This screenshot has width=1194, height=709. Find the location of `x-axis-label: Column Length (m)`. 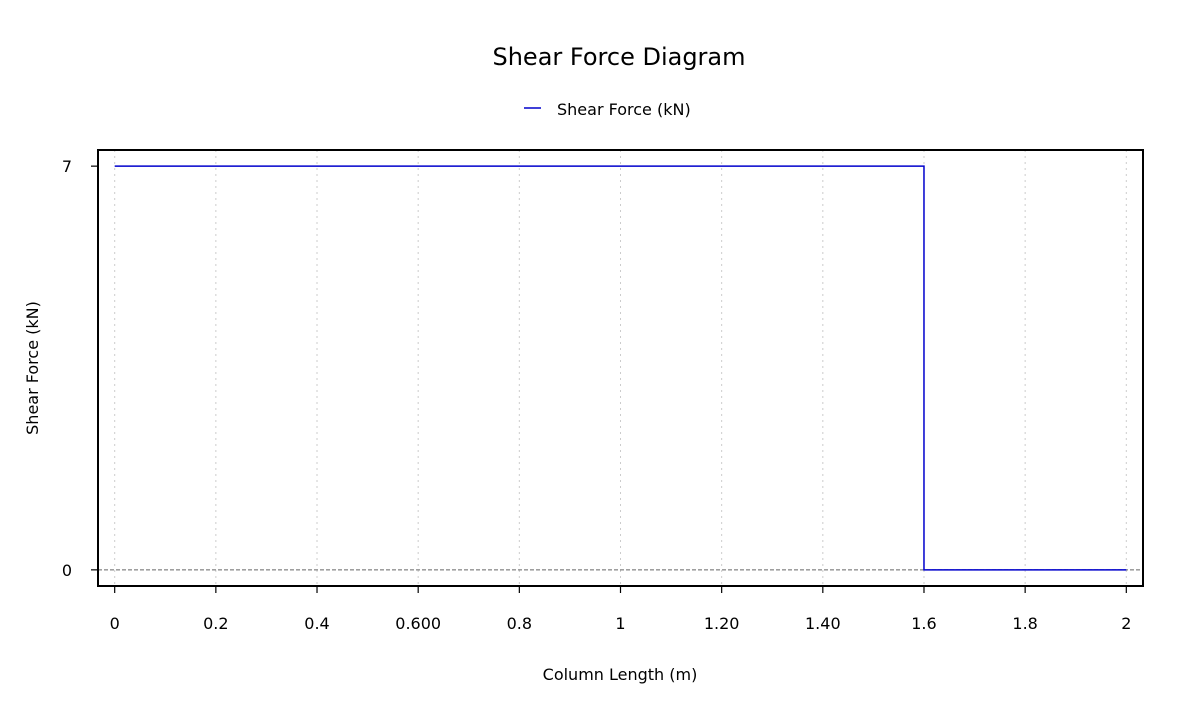

x-axis-label: Column Length (m) is located at coordinates (620, 674).